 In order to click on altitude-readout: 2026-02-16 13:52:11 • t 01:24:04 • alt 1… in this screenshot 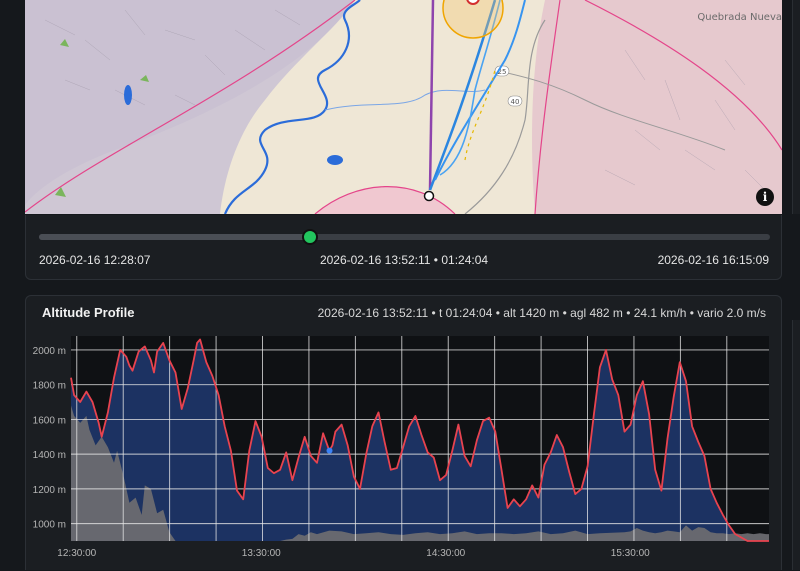, I will do `click(541, 313)`.